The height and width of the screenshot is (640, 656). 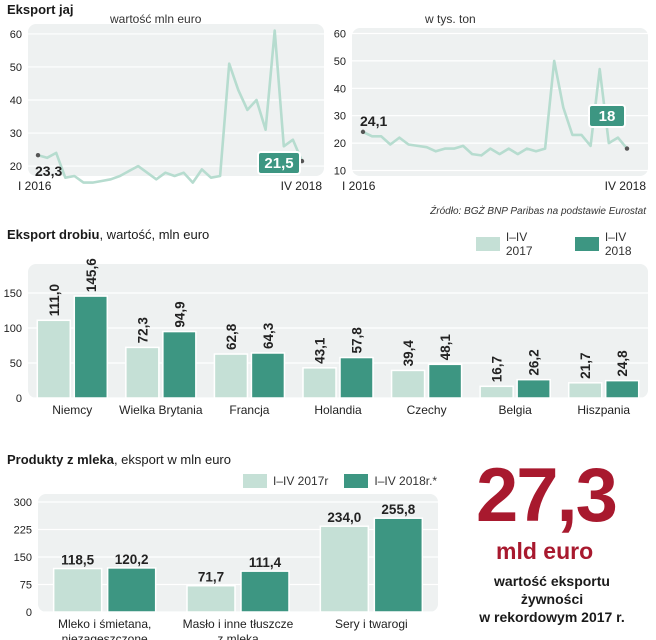 I want to click on category-label-2-4: Czechy, so click(x=427, y=410).